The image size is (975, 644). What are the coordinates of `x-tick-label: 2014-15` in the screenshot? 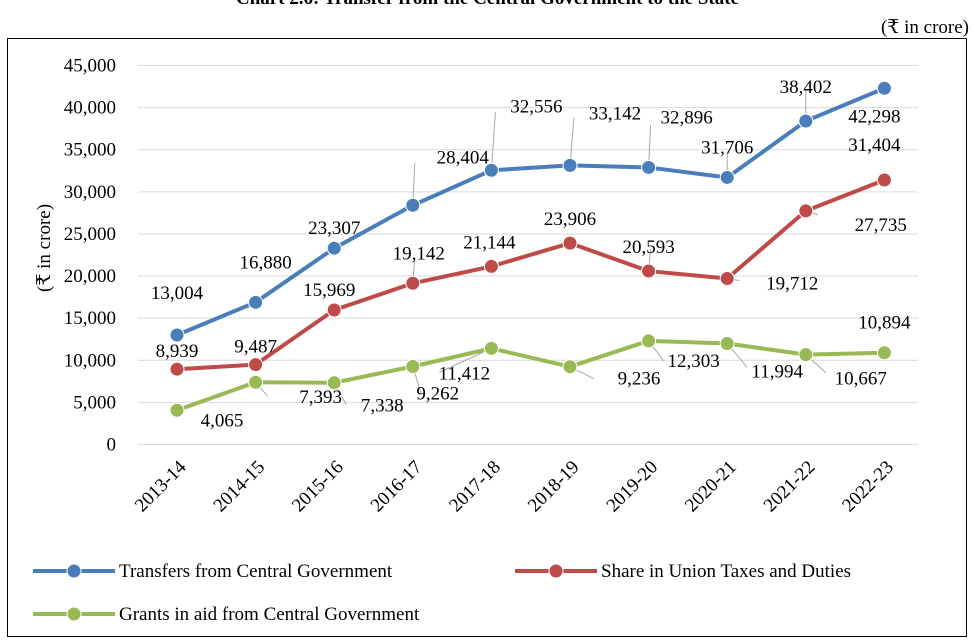 It's located at (240, 487).